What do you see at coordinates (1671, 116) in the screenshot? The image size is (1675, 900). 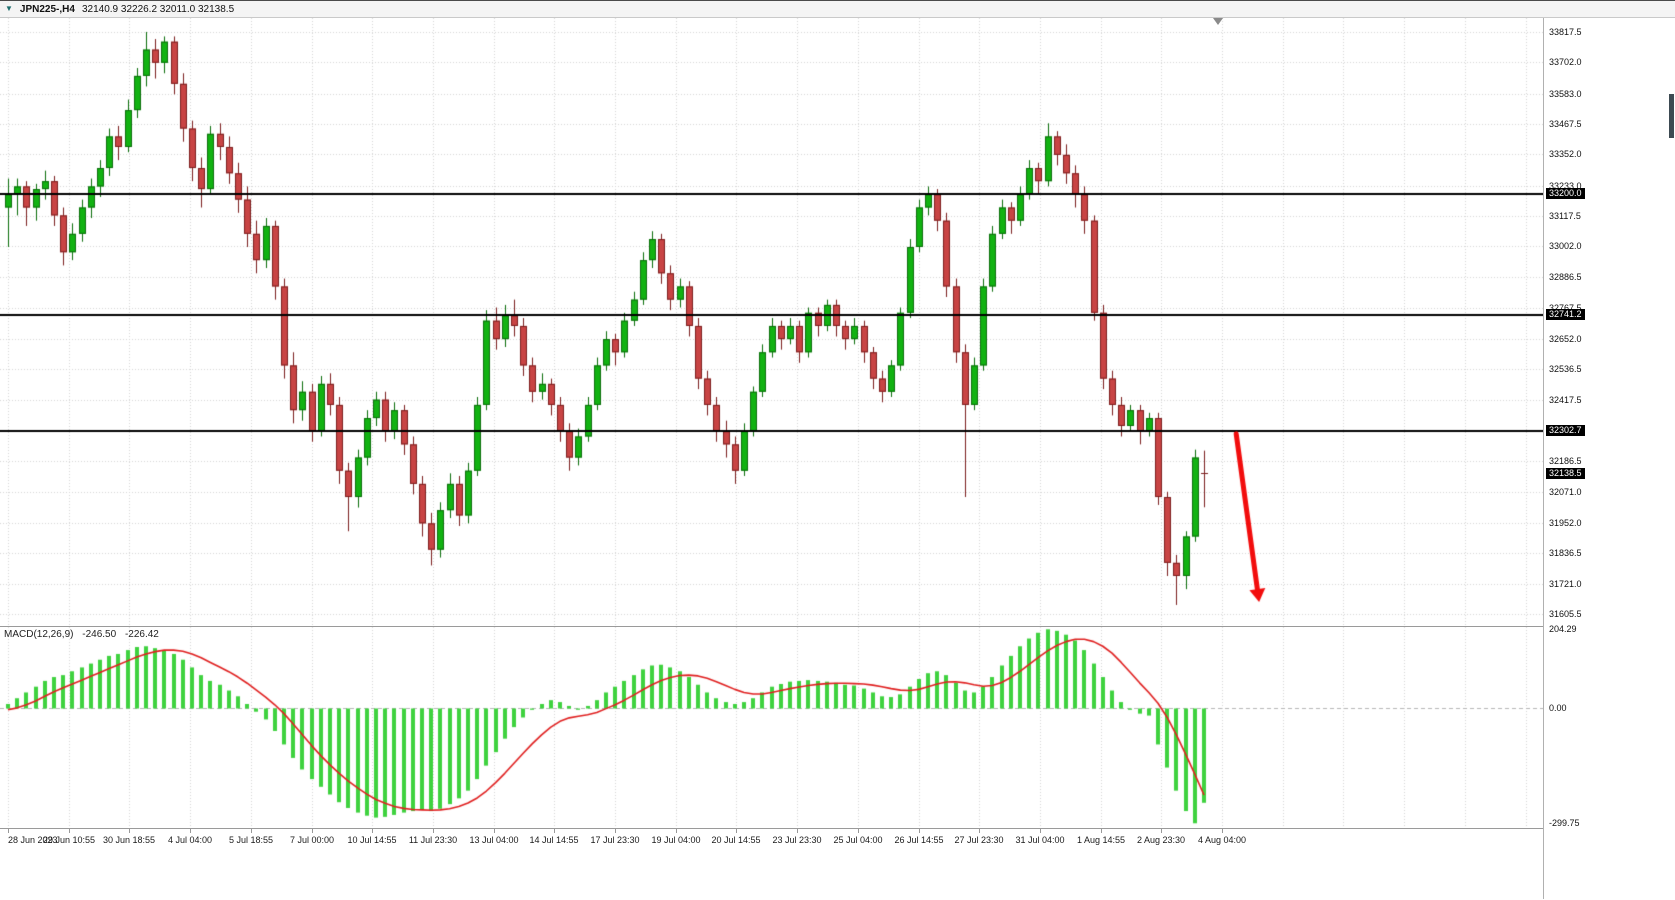 I see `scrollbar-thumb` at bounding box center [1671, 116].